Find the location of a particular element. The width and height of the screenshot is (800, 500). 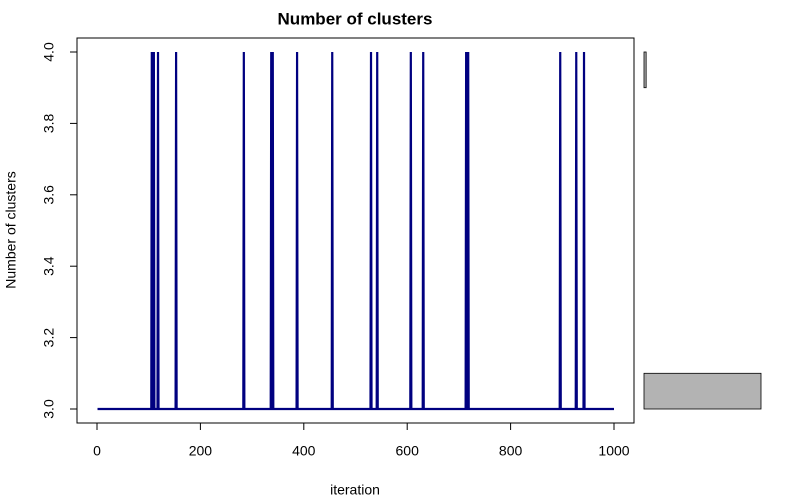

x-tick-label: 1000 is located at coordinates (613, 451).